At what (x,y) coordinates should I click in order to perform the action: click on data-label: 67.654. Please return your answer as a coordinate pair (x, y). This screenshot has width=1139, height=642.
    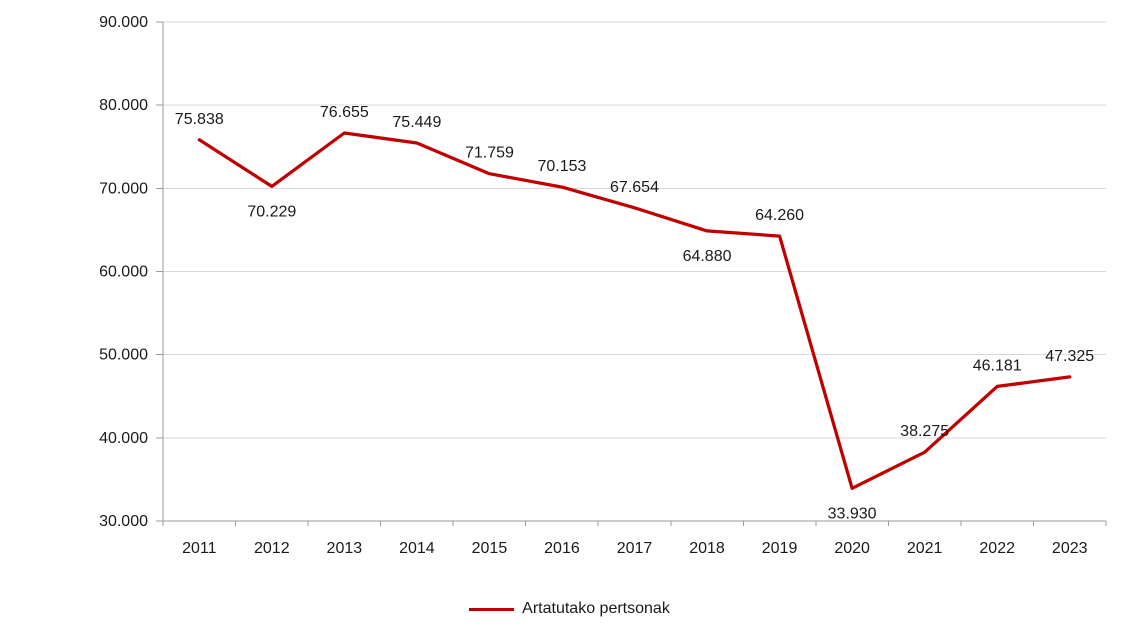
    Looking at the image, I should click on (634, 187).